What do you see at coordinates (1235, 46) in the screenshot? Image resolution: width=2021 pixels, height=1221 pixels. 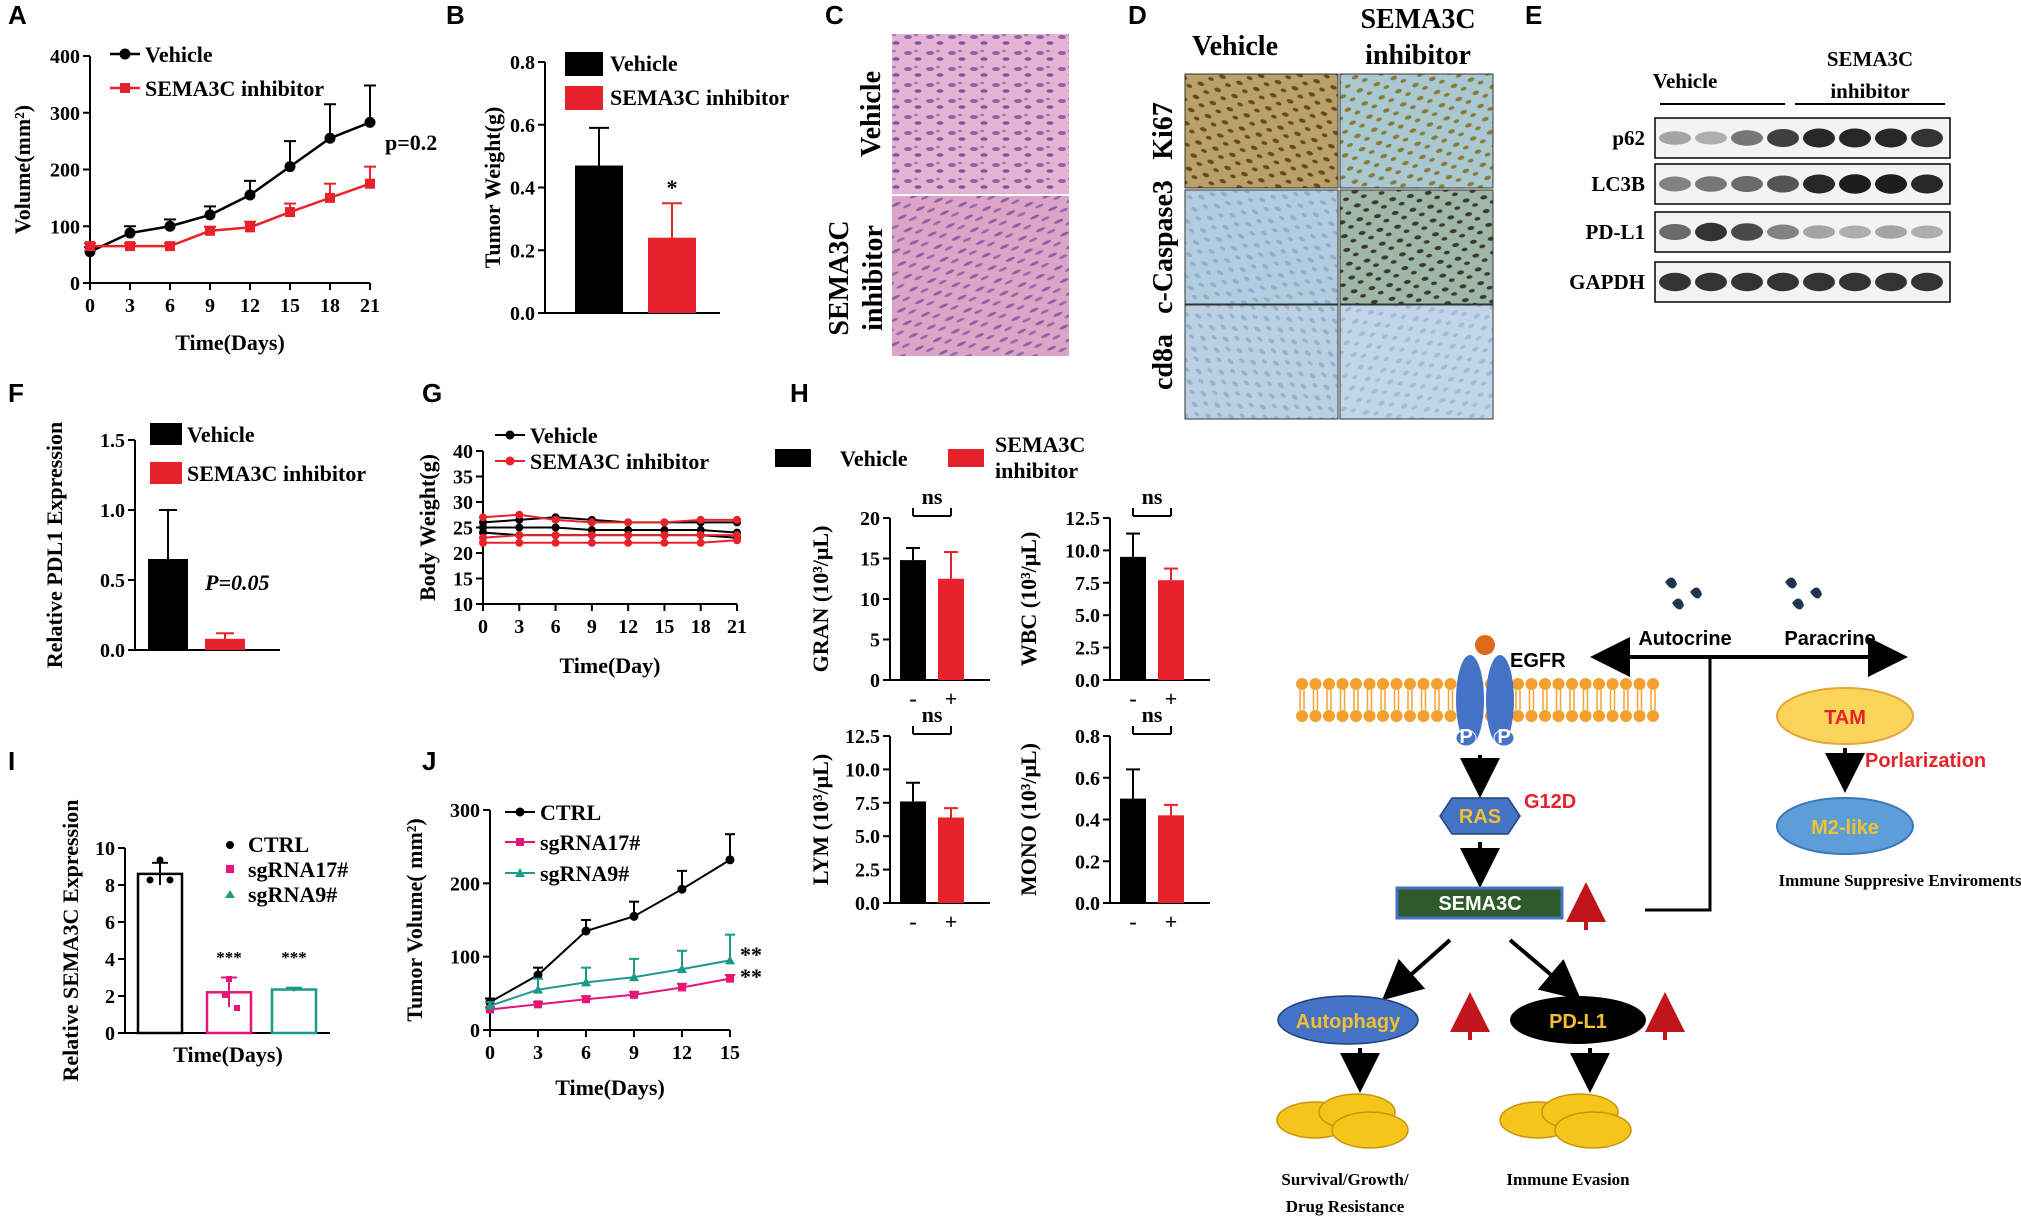 I see `column-label-vehicle: Vehicle` at bounding box center [1235, 46].